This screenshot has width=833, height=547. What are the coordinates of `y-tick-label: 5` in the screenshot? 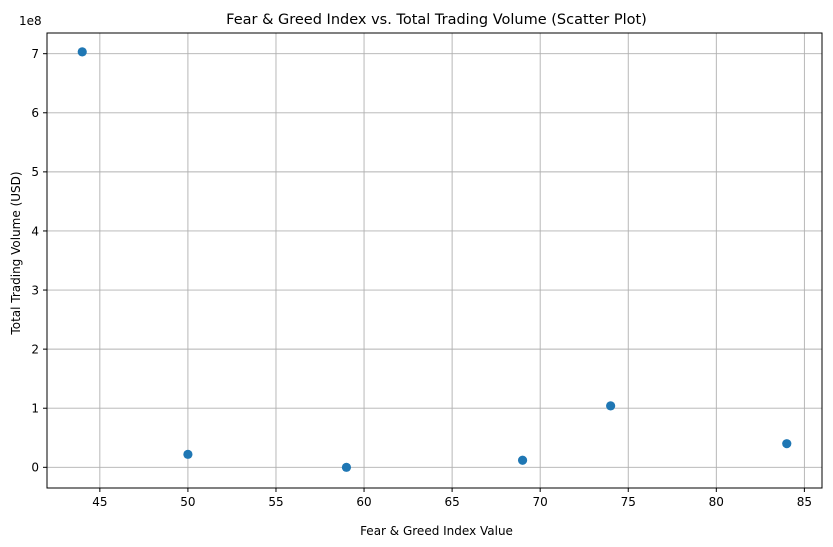 It's located at (35, 172).